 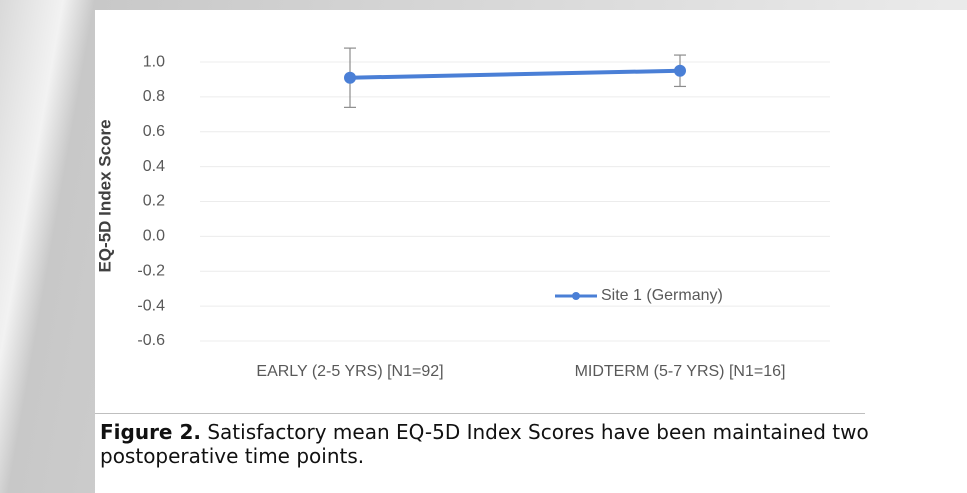 I want to click on caption-rule, so click(x=480, y=413).